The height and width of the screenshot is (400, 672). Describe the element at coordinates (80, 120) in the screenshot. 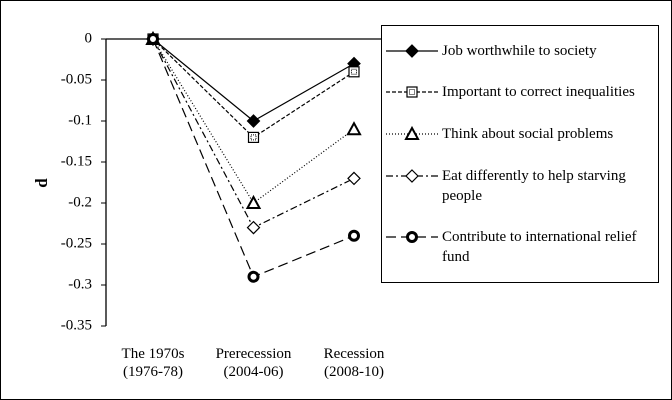

I see `y-tick-label: -0.1` at that location.